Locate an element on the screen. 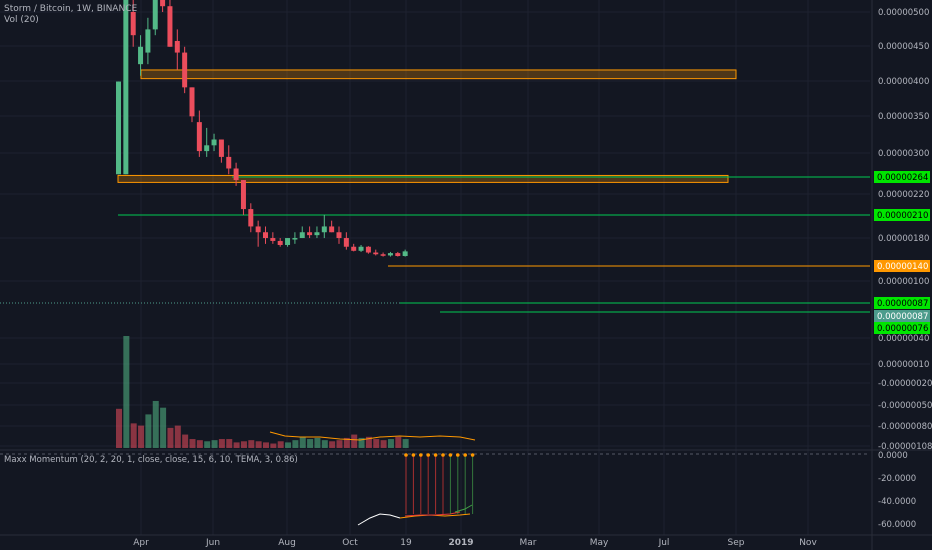  price-tag-label: 0.00000210 is located at coordinates (902, 216).